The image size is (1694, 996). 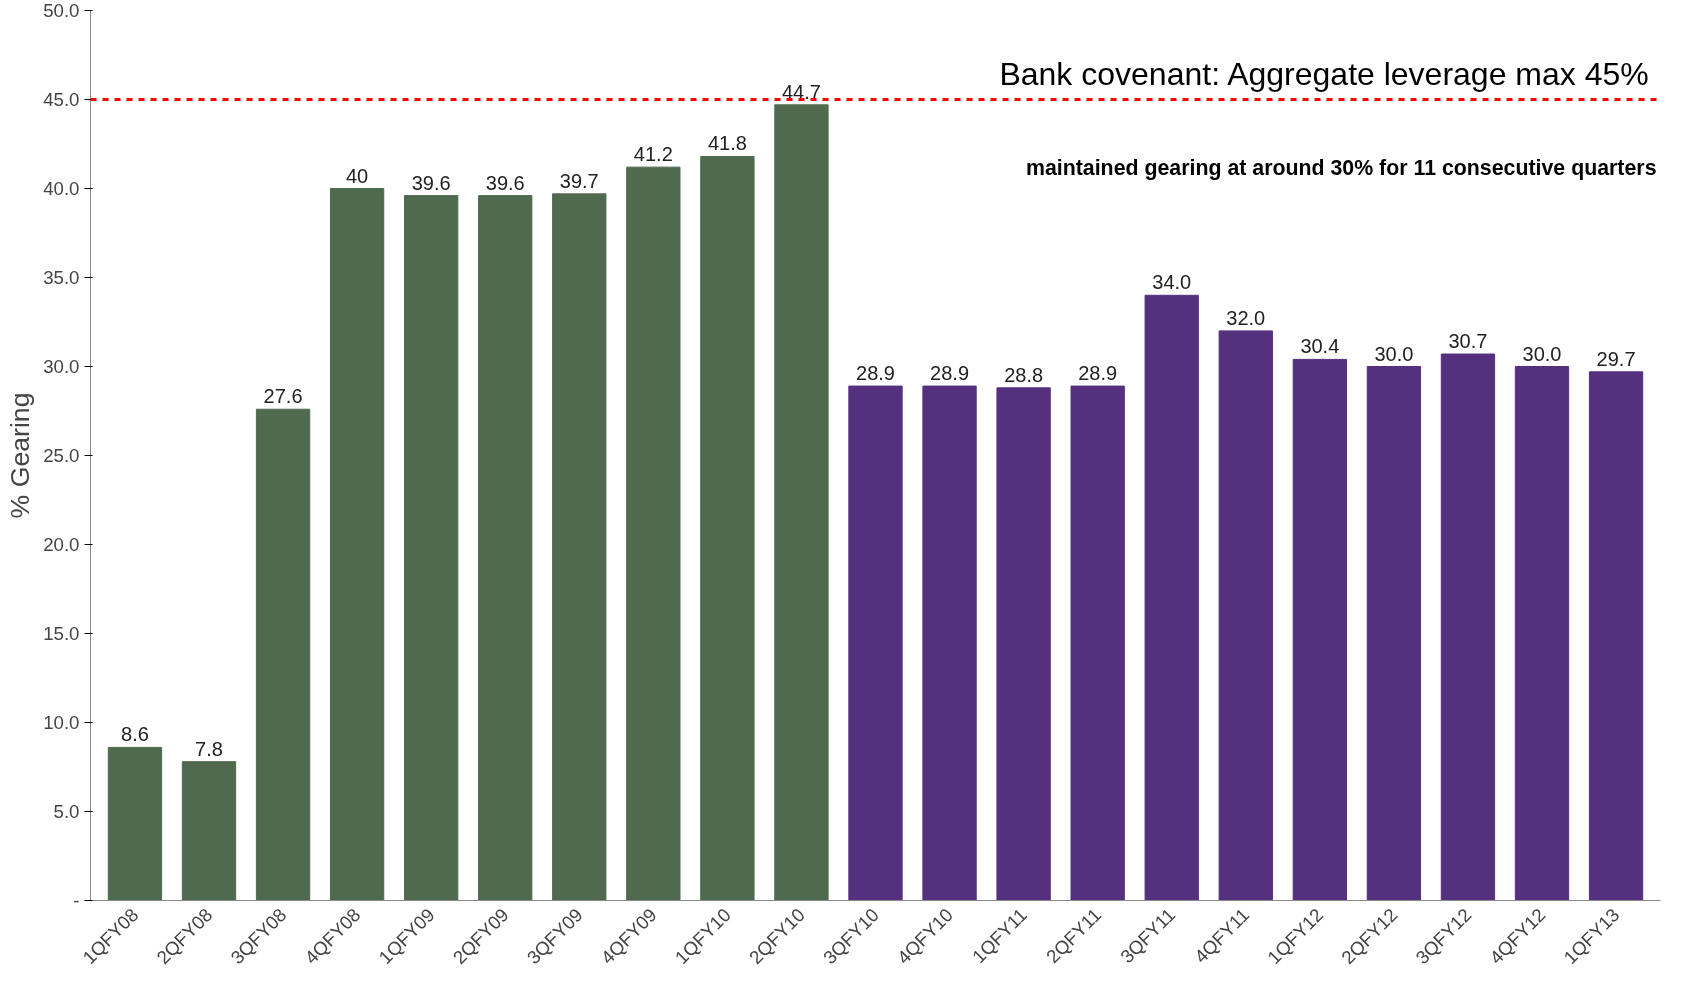 I want to click on data-label: 34.0, so click(x=1172, y=282).